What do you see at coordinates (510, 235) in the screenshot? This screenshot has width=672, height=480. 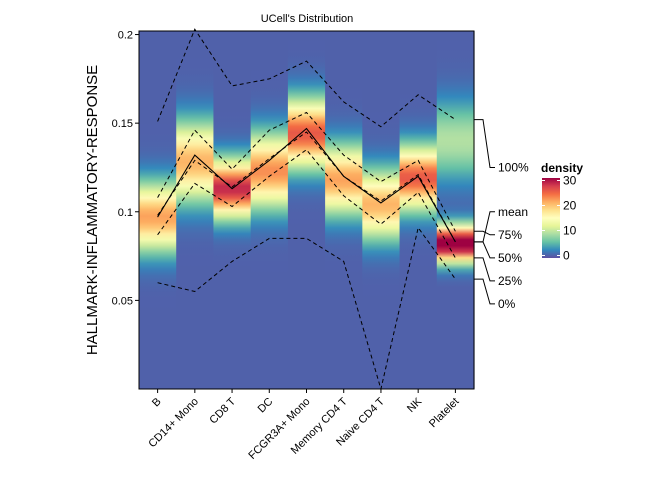 I see `statistic-label: 75%` at bounding box center [510, 235].